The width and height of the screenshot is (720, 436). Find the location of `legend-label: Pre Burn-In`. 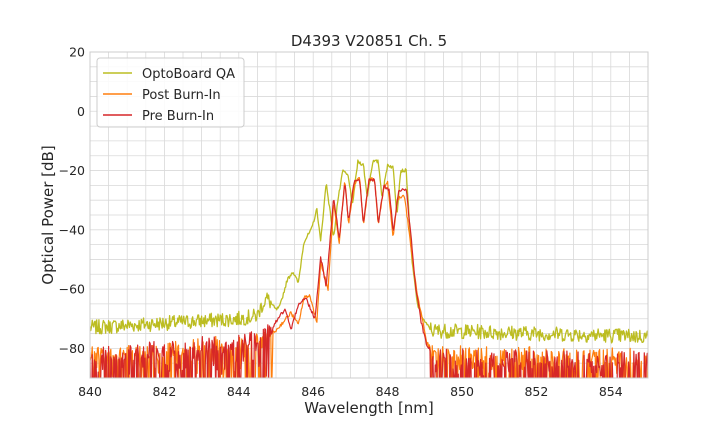

legend-label: Pre Burn-In is located at coordinates (178, 116).